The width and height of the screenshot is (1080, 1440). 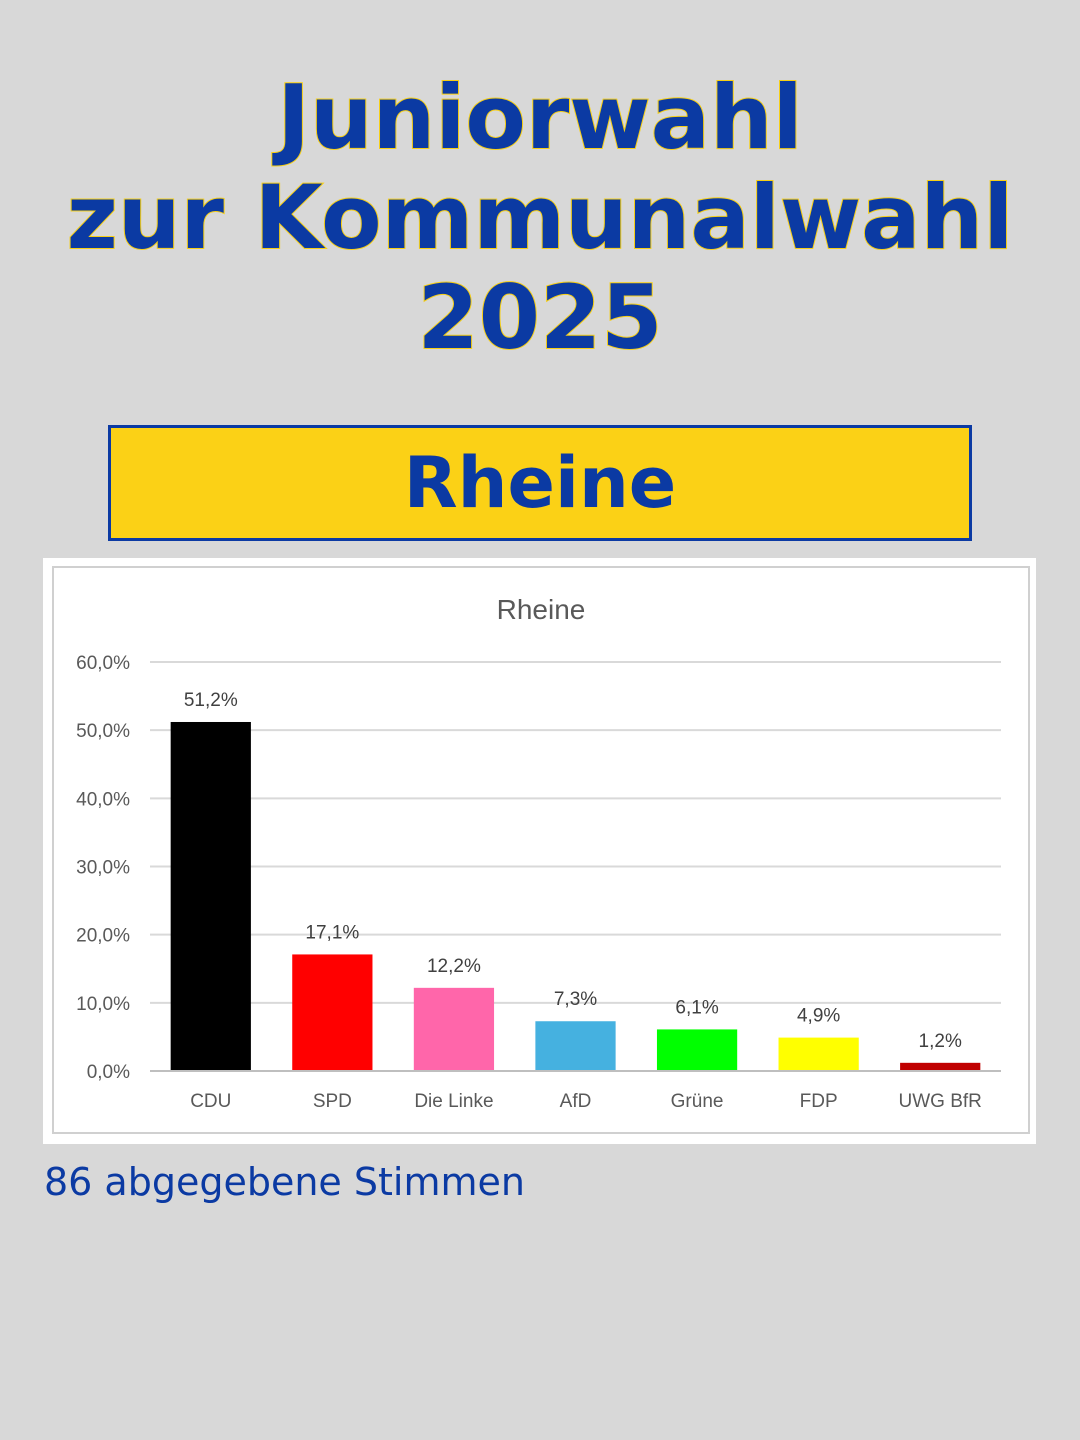 I want to click on title-line-2: zur Kommunalwahl, so click(x=540, y=217).